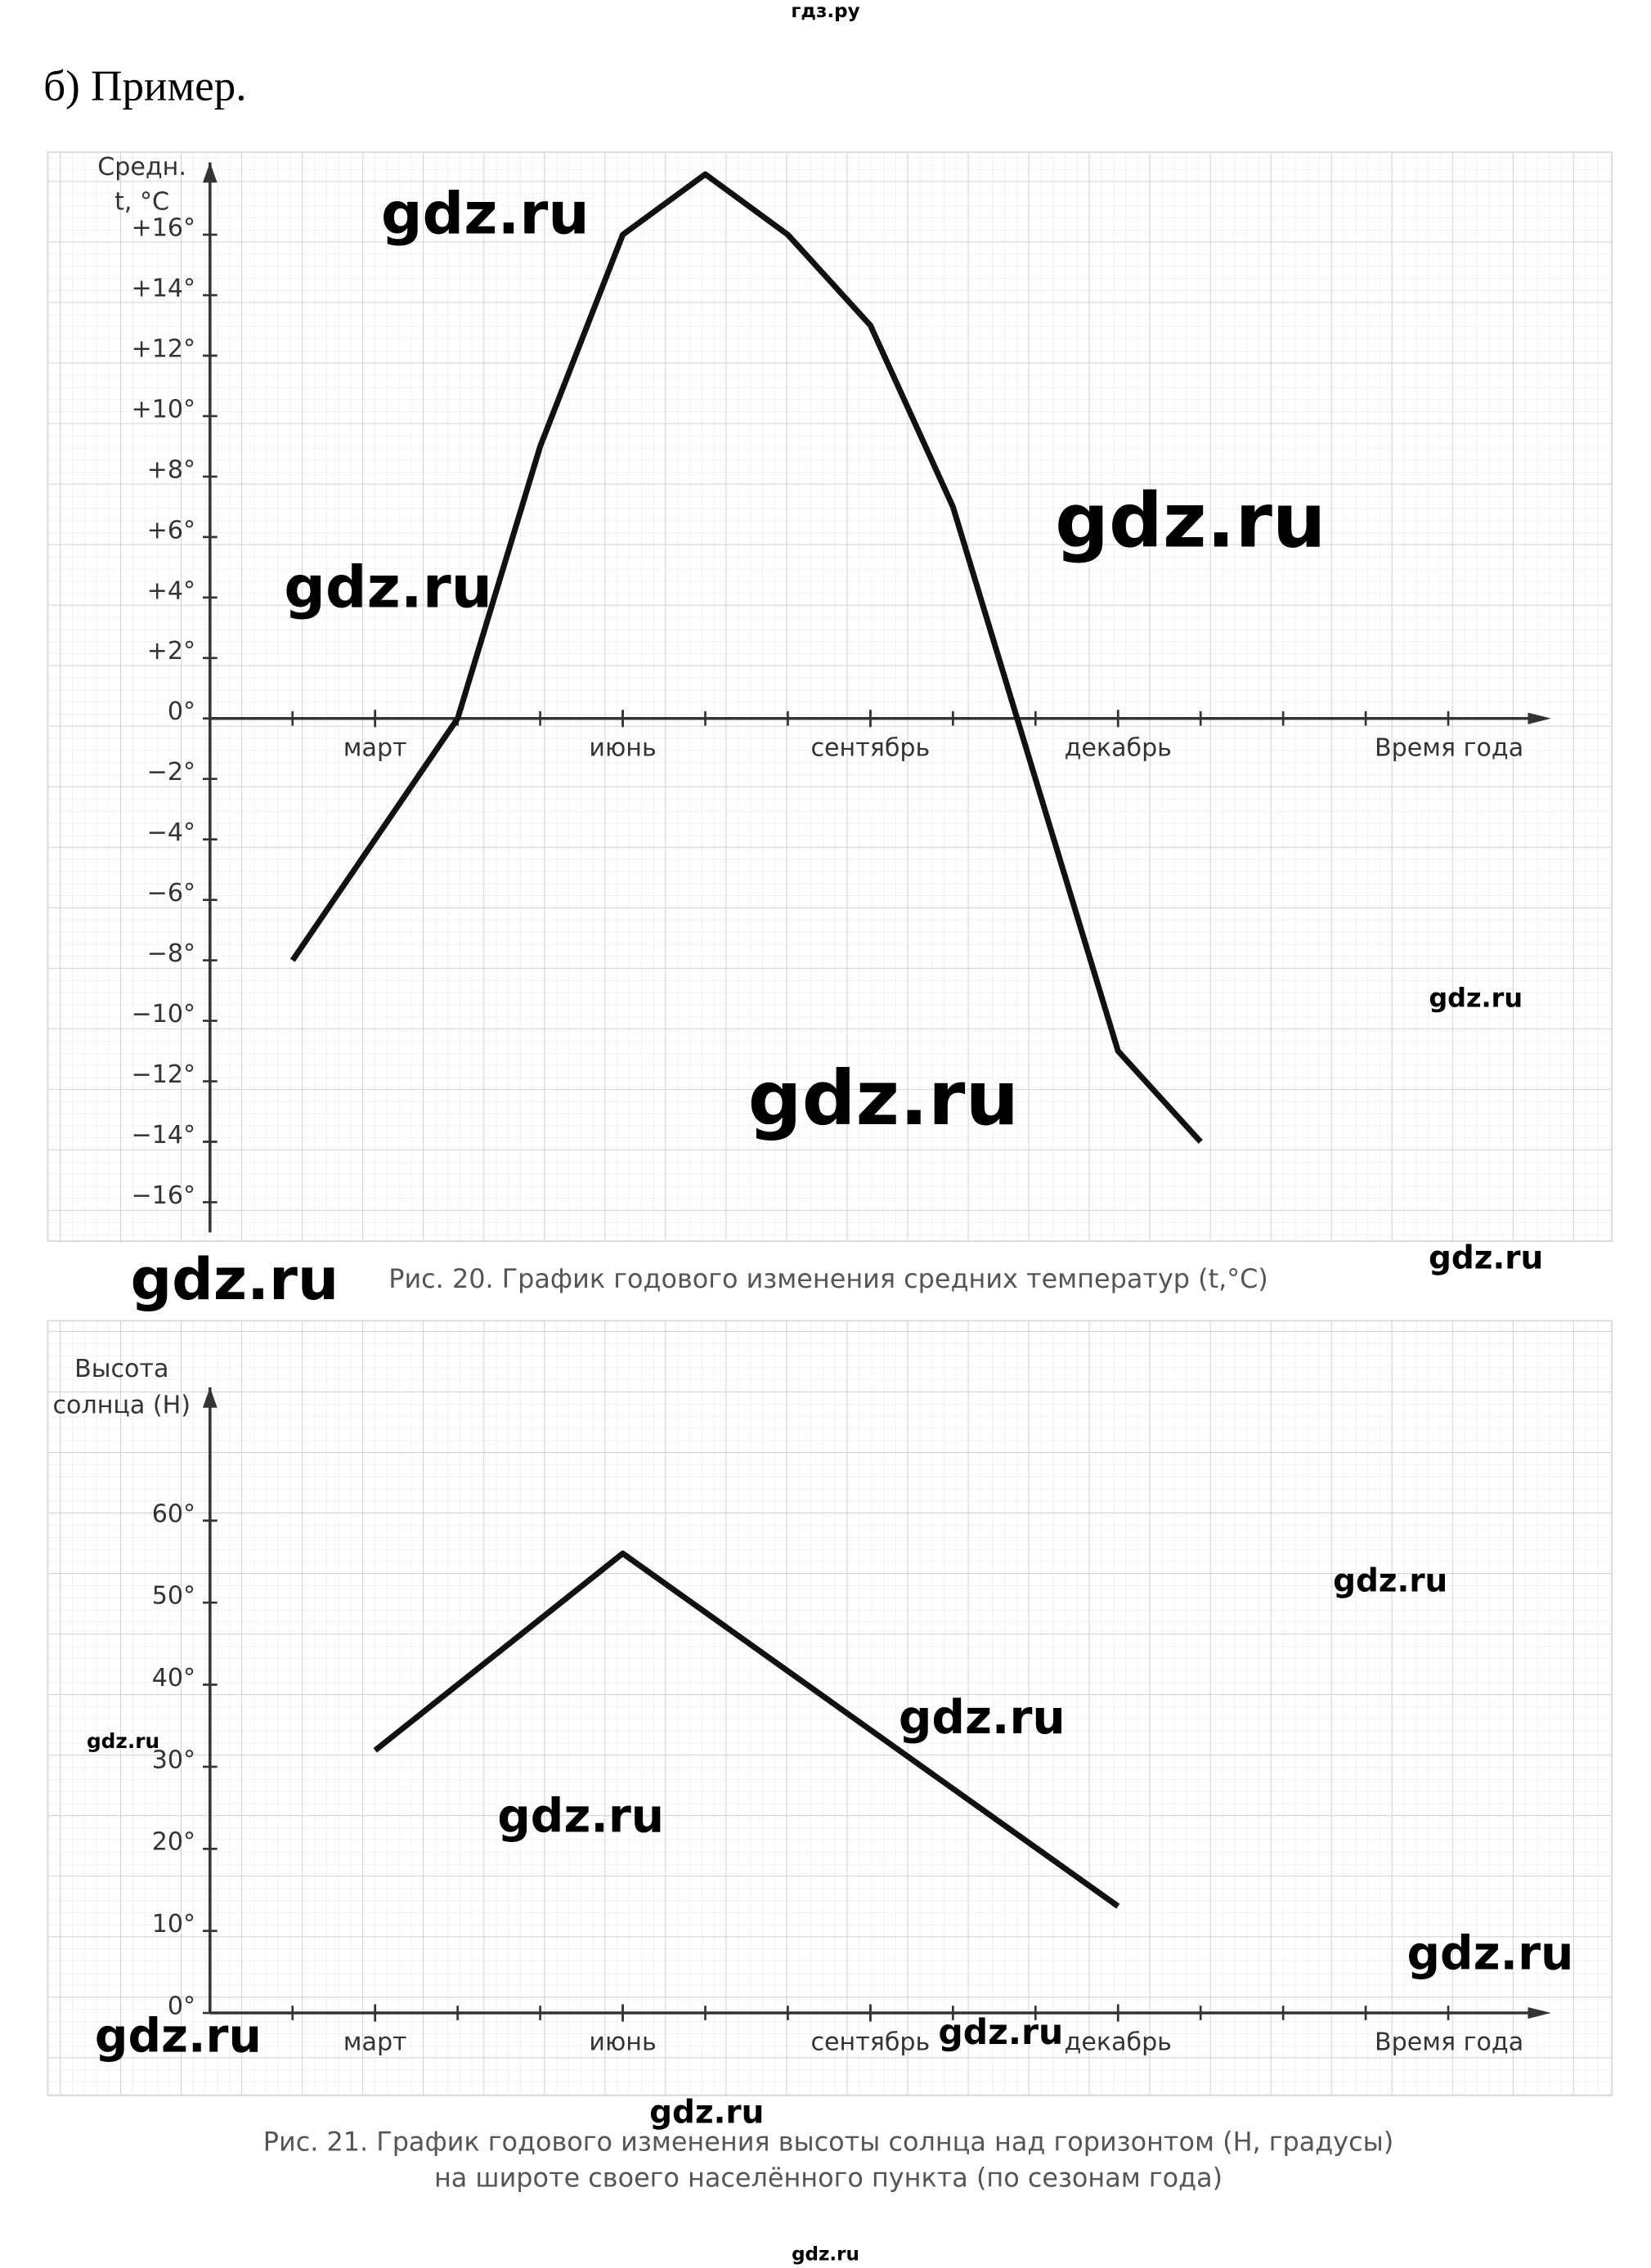  Describe the element at coordinates (171, 894) in the screenshot. I see `y-tick-label: −6°` at that location.